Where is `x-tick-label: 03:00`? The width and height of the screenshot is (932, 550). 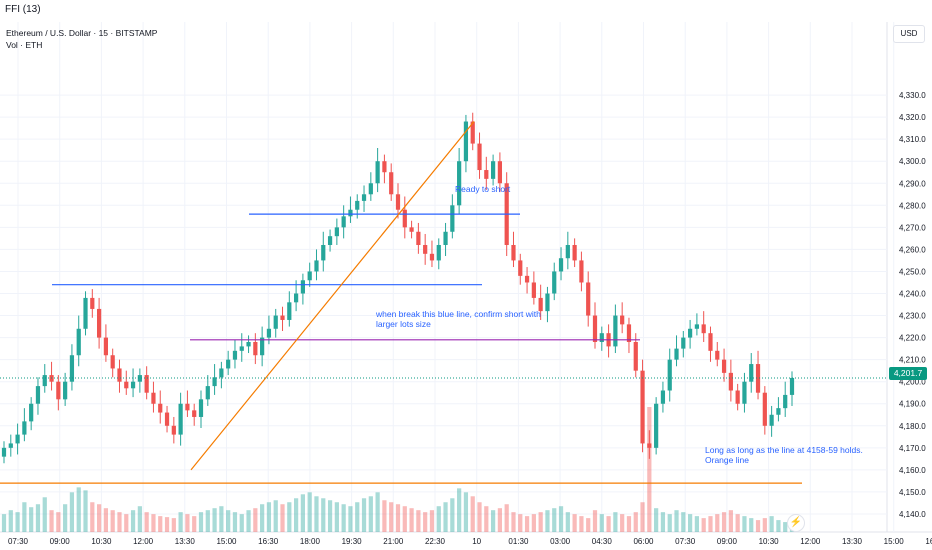 x-tick-label: 03:00 is located at coordinates (560, 541).